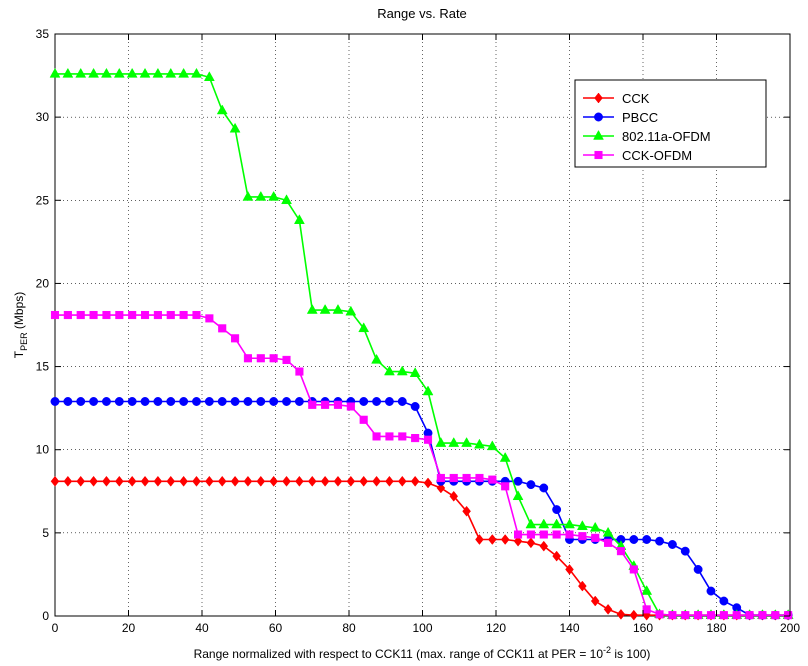 The width and height of the screenshot is (808, 666). Describe the element at coordinates (43, 200) in the screenshot. I see `y-tick-label: 25` at that location.